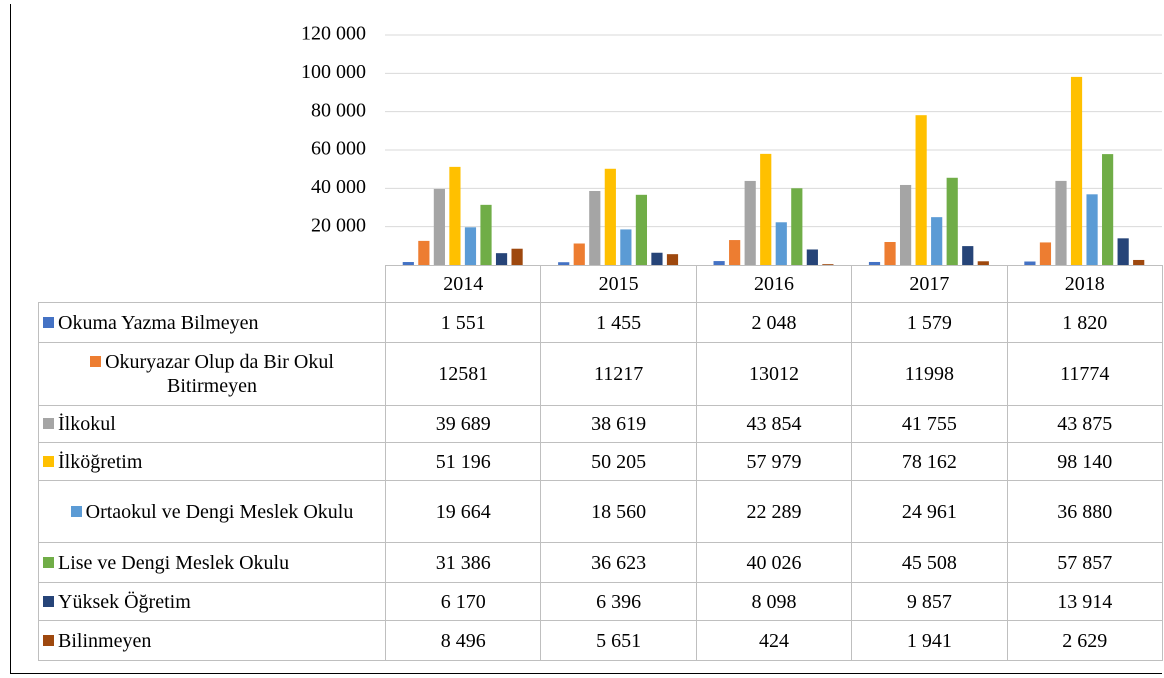 The image size is (1164, 678). Describe the element at coordinates (1084, 284) in the screenshot. I see `x-tick-label: 2018` at that location.